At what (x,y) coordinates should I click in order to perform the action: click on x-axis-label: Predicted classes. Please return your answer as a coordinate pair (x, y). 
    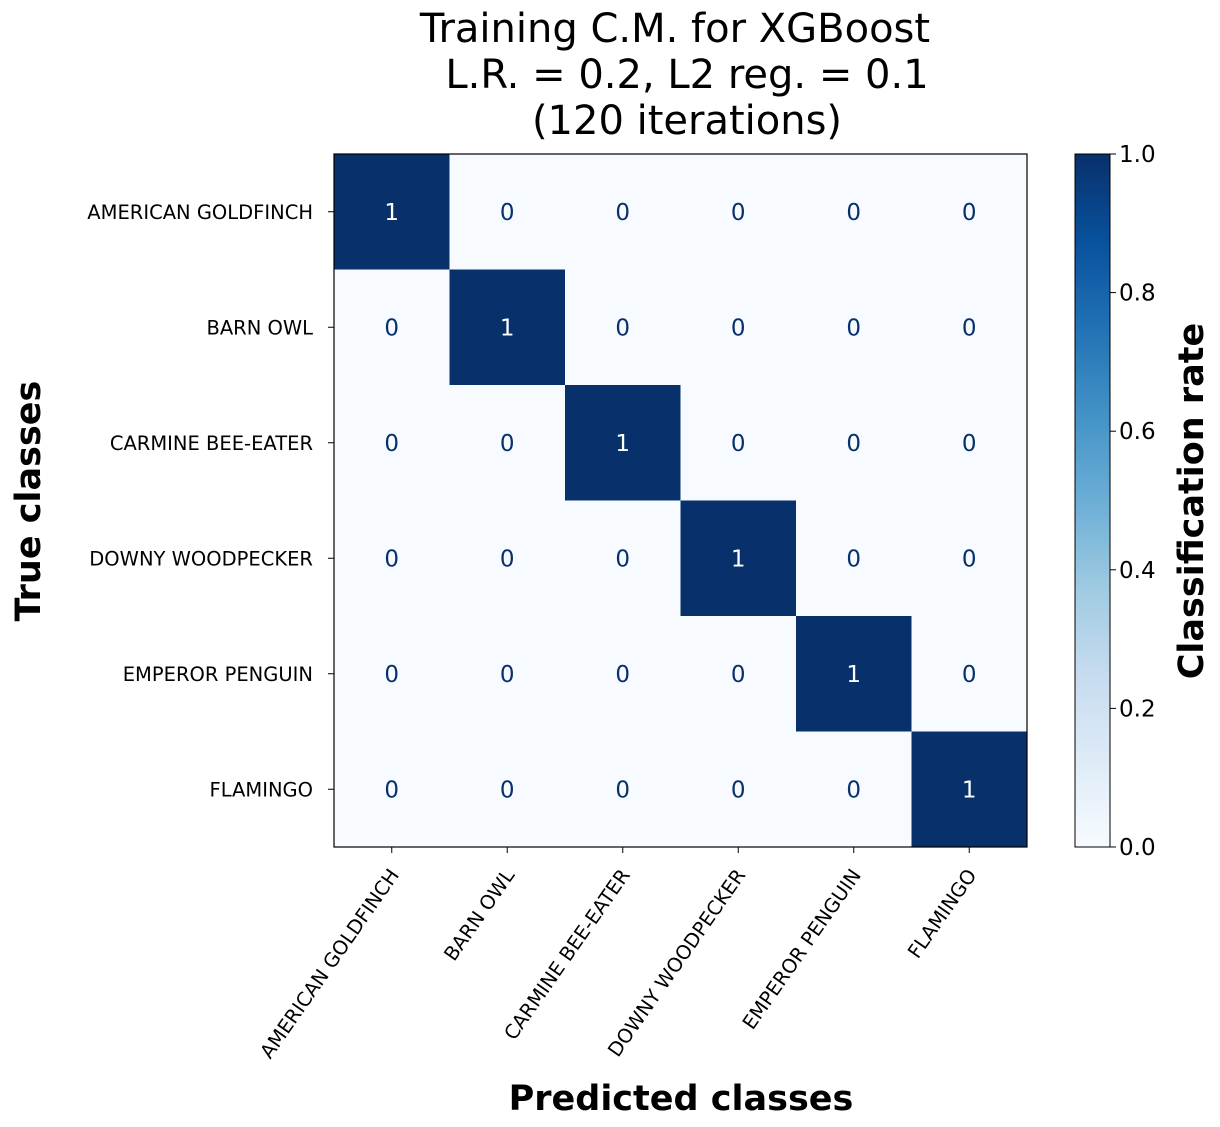
    Looking at the image, I should click on (681, 1099).